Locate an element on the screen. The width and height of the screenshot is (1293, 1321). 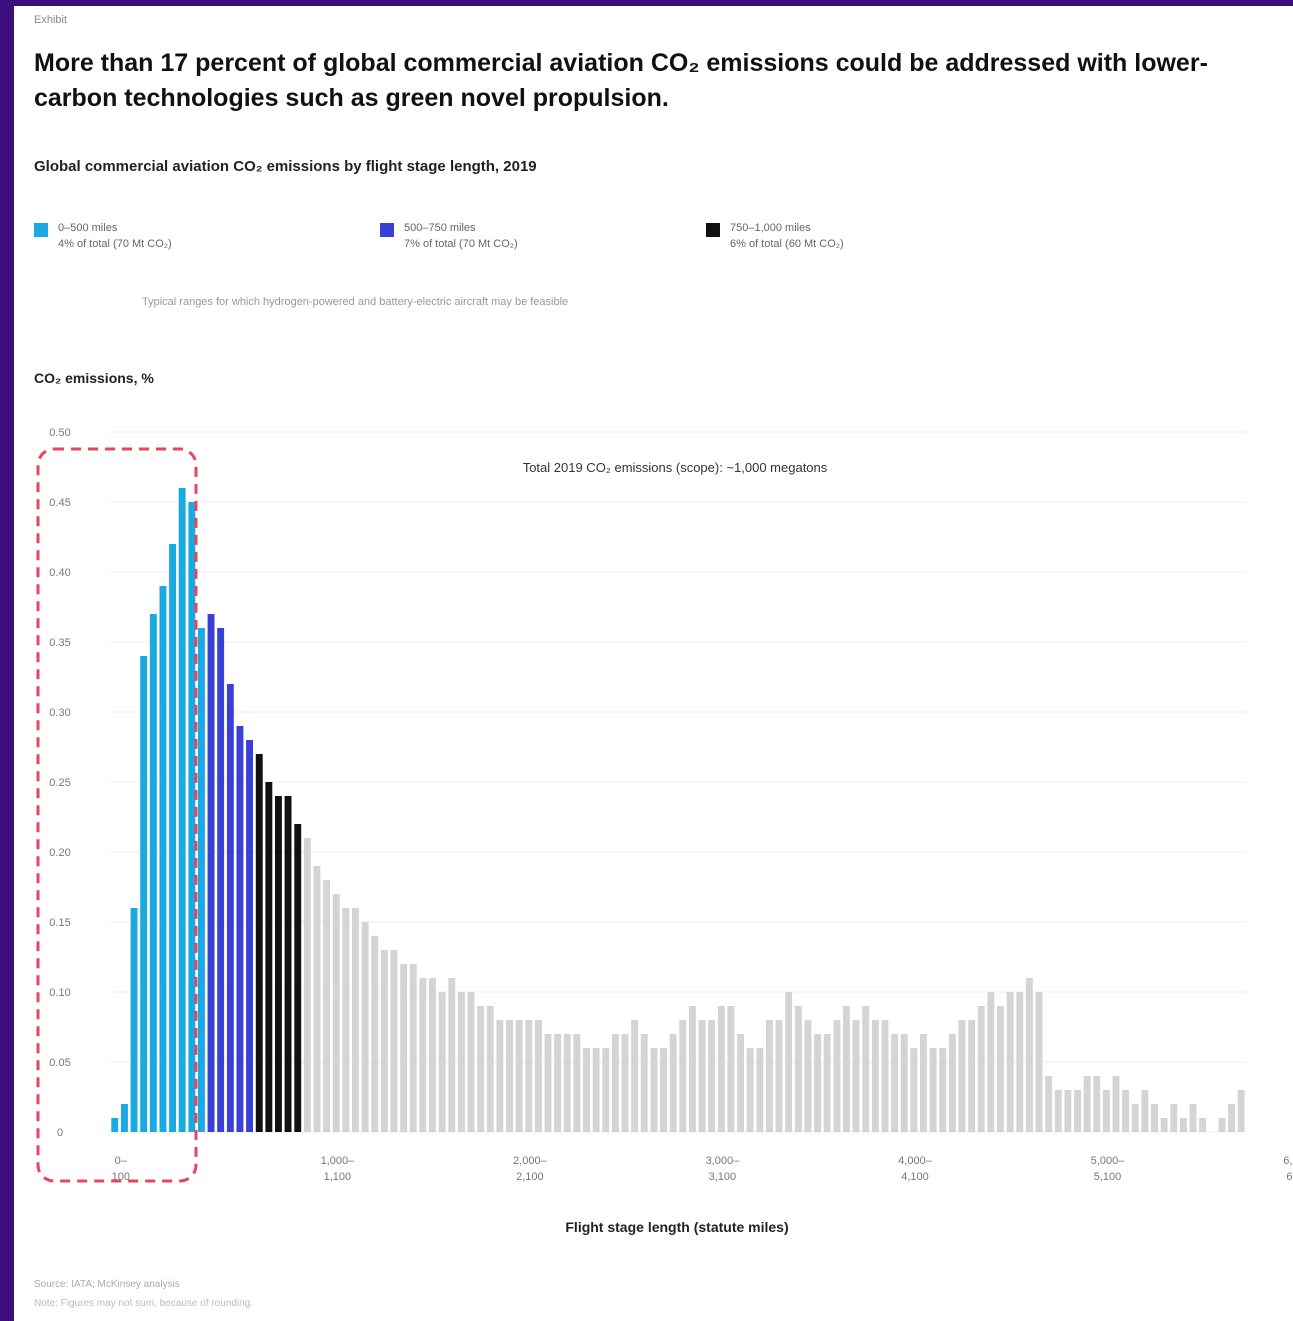
y-tick-label: 0.45 is located at coordinates (59, 503).